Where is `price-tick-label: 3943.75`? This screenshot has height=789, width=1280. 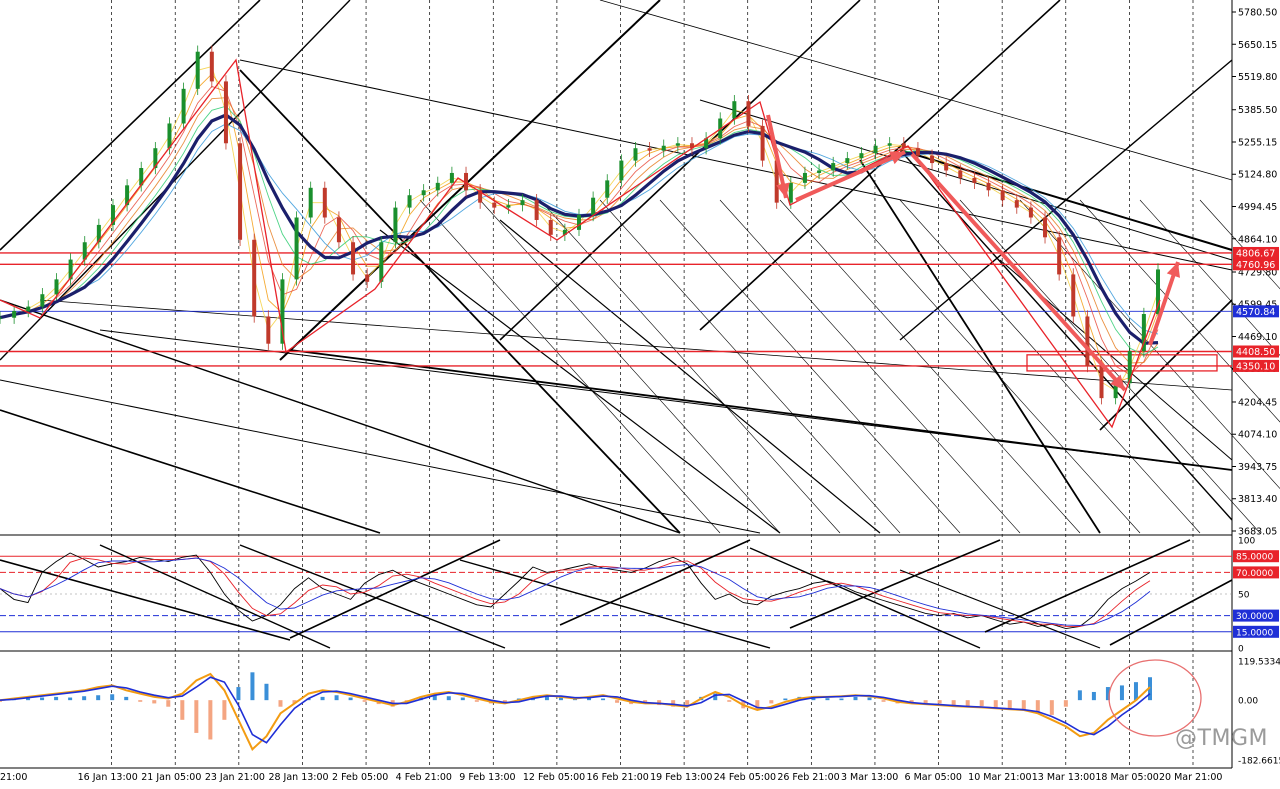
price-tick-label: 3943.75 is located at coordinates (1257, 467).